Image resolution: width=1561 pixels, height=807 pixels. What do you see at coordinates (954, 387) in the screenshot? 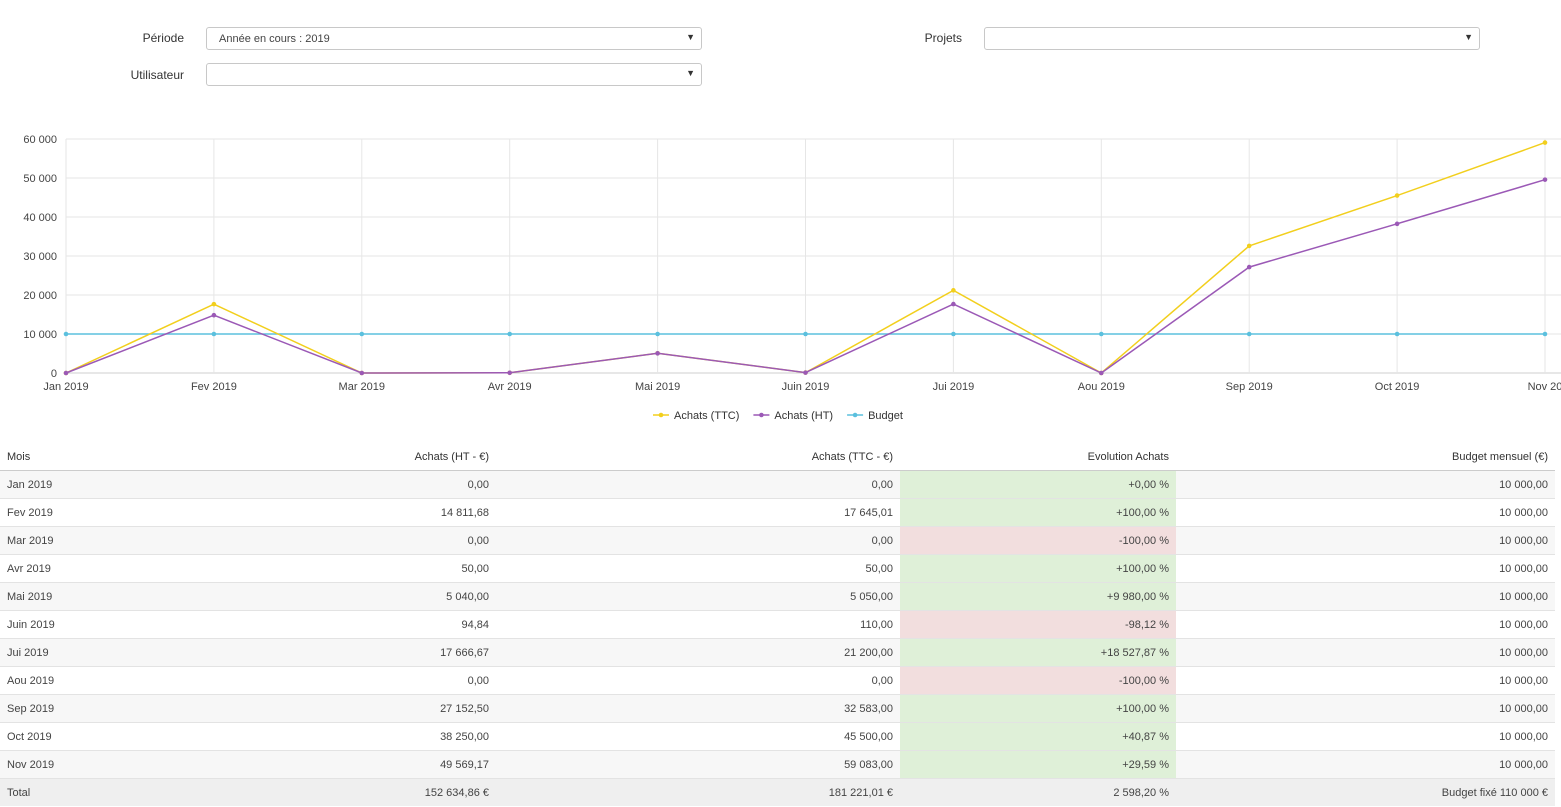
I see `x-tick-label: Jui 2019` at bounding box center [954, 387].